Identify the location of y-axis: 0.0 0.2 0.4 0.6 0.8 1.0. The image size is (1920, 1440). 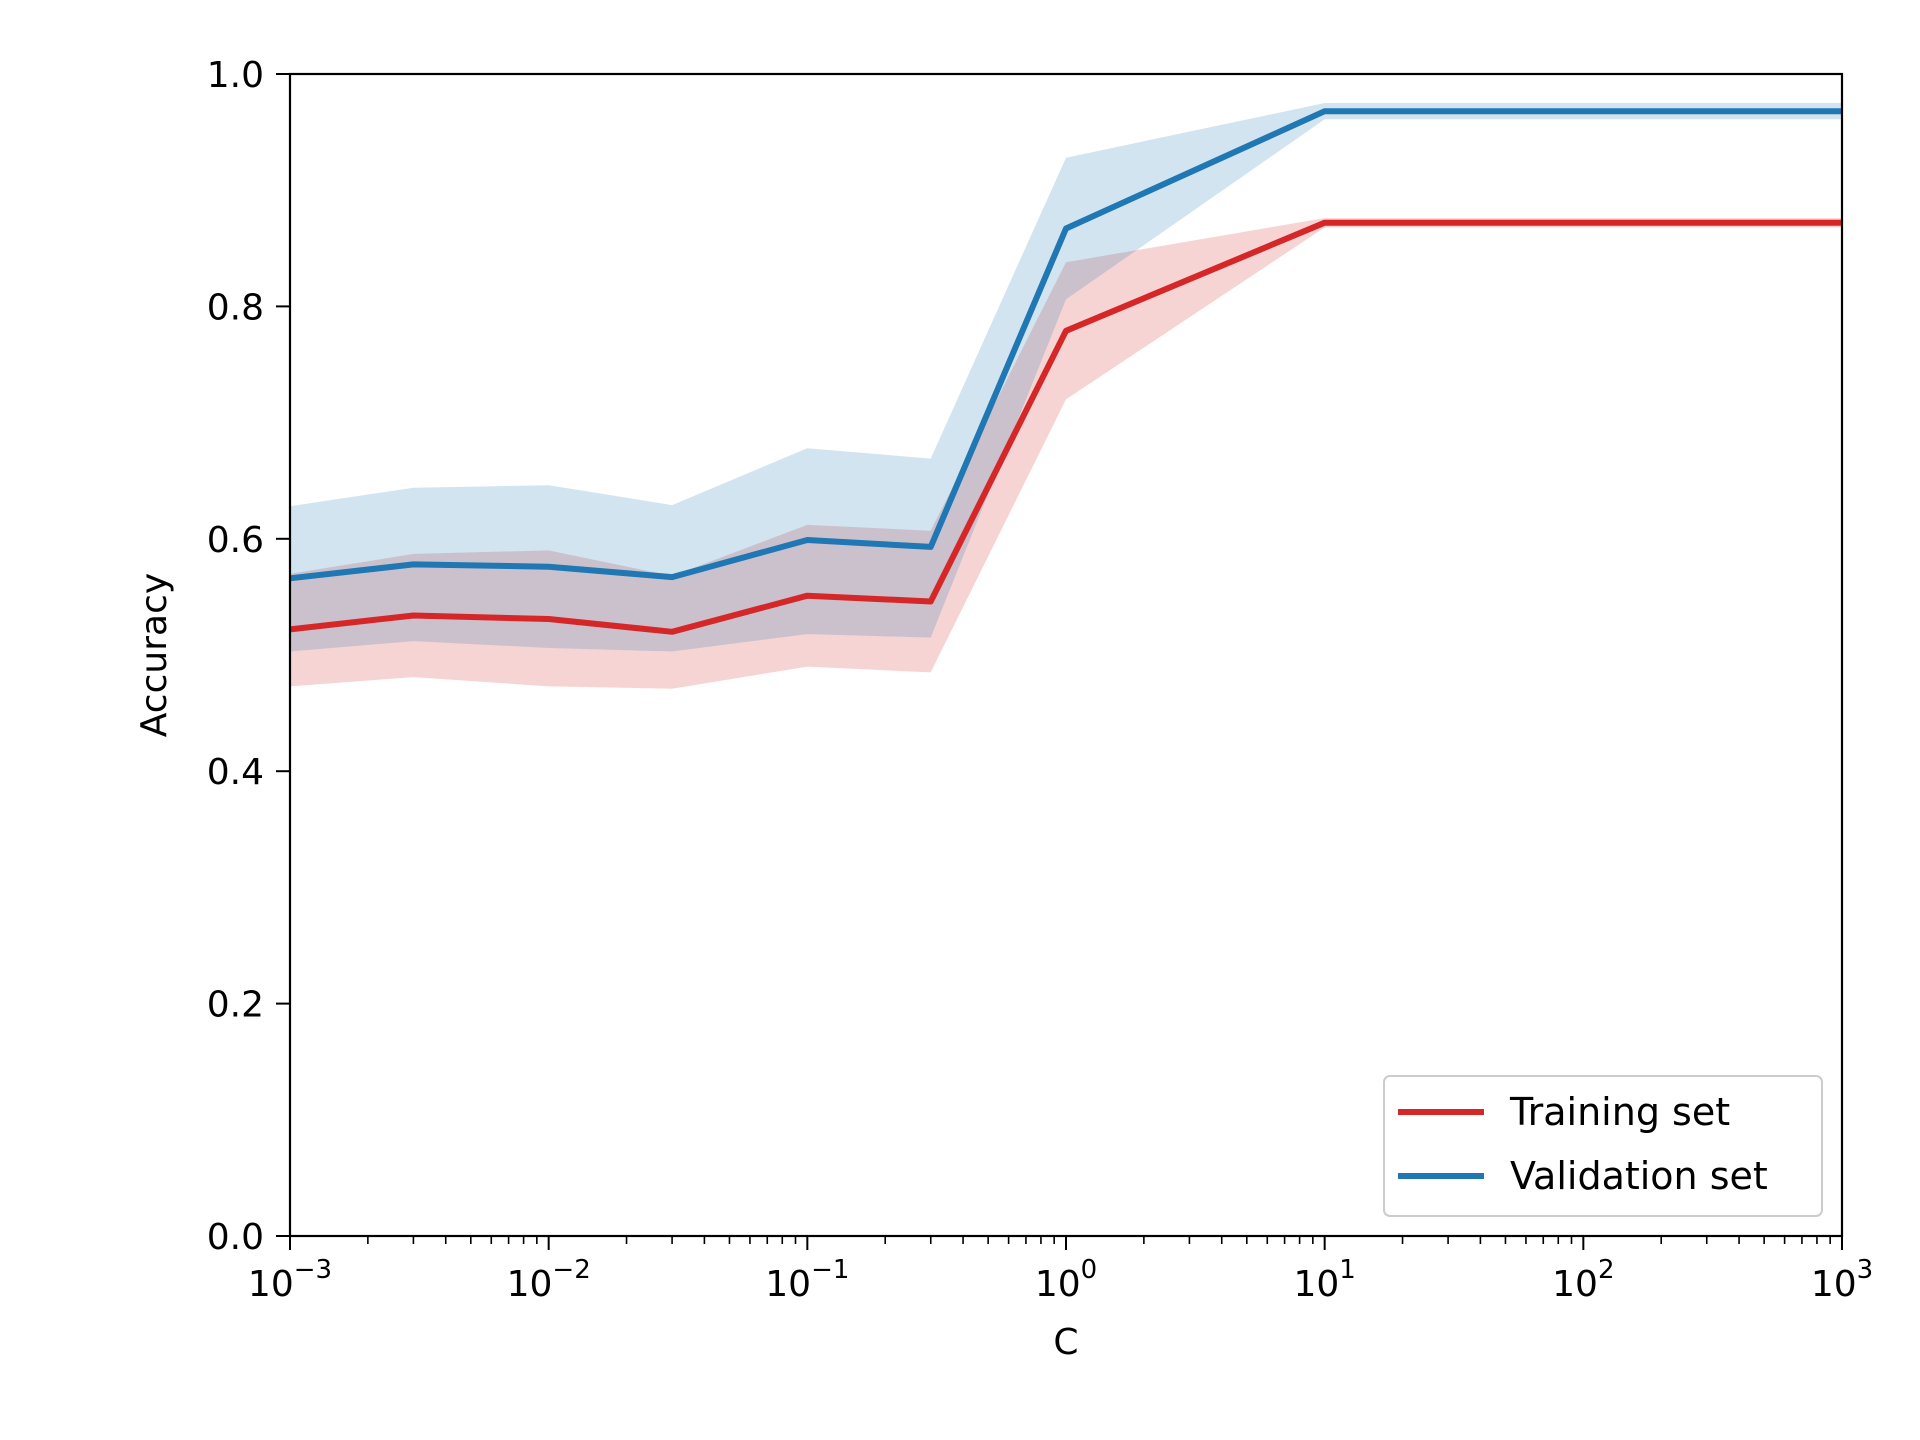
(248, 656).